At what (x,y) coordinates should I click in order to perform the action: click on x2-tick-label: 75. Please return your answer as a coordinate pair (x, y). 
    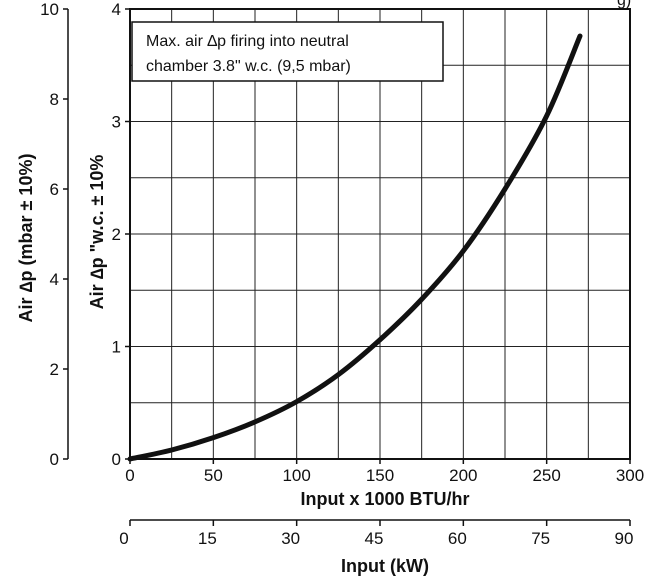
    Looking at the image, I should click on (540, 538).